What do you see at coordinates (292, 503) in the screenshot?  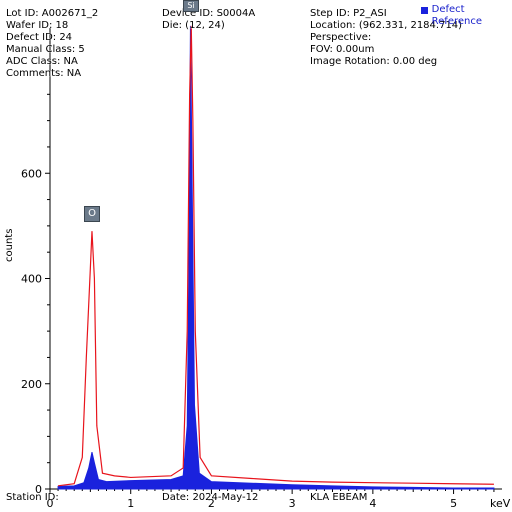 I see `x-tick-label: 3` at bounding box center [292, 503].